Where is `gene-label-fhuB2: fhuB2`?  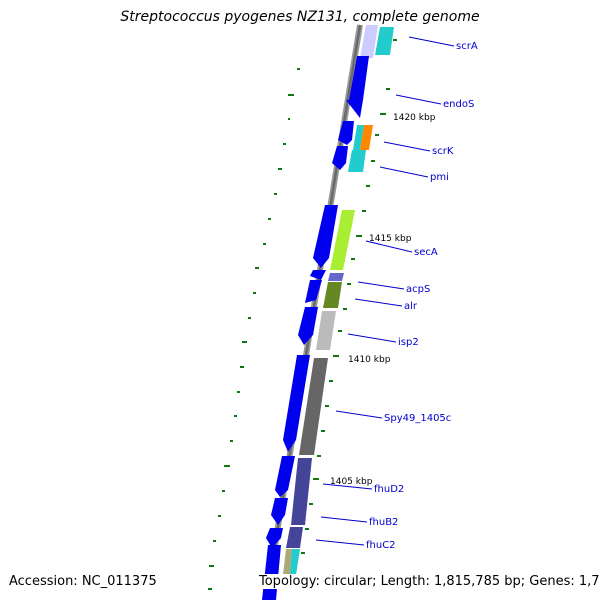
gene-label-fhuB2: fhuB2 is located at coordinates (383, 522).